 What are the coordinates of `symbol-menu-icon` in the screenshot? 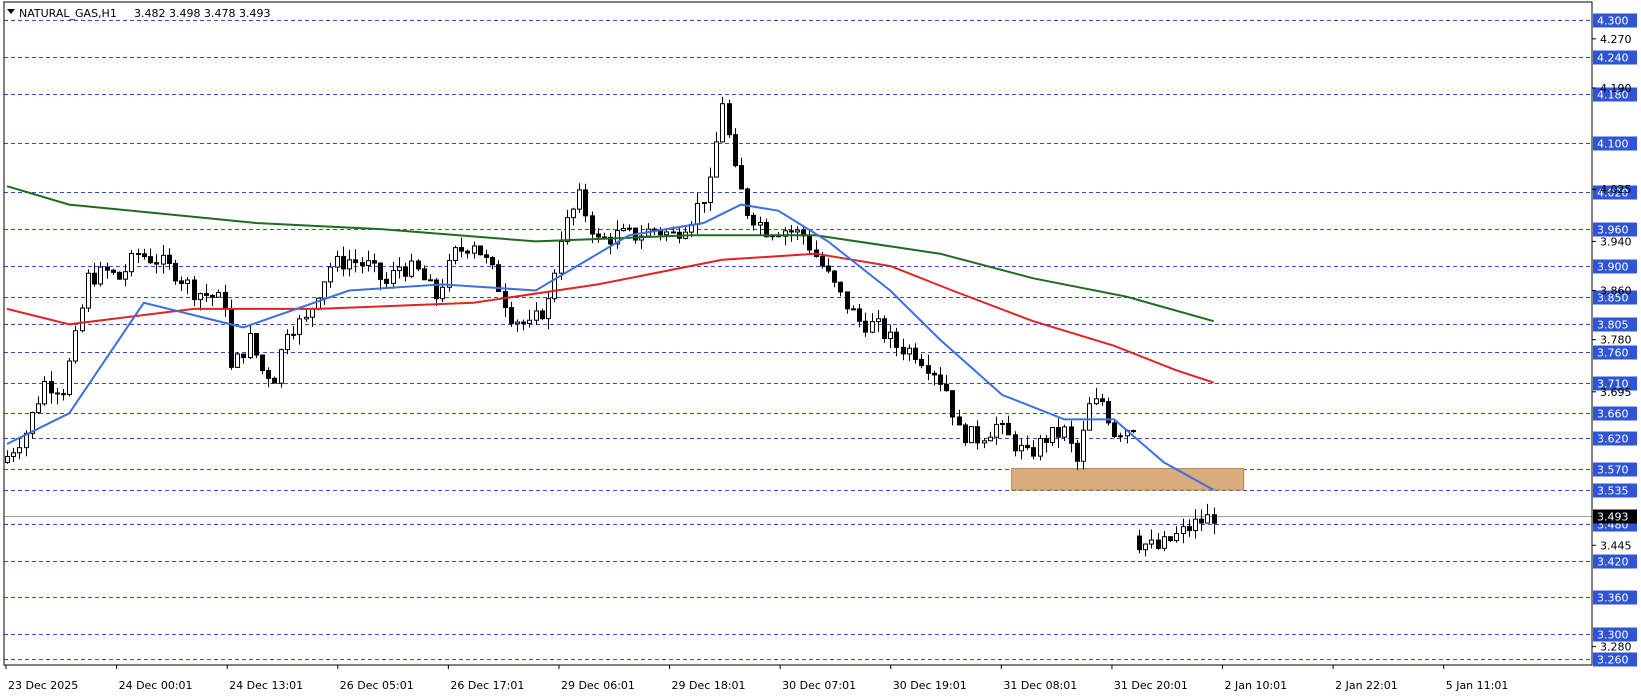 It's located at (11, 11).